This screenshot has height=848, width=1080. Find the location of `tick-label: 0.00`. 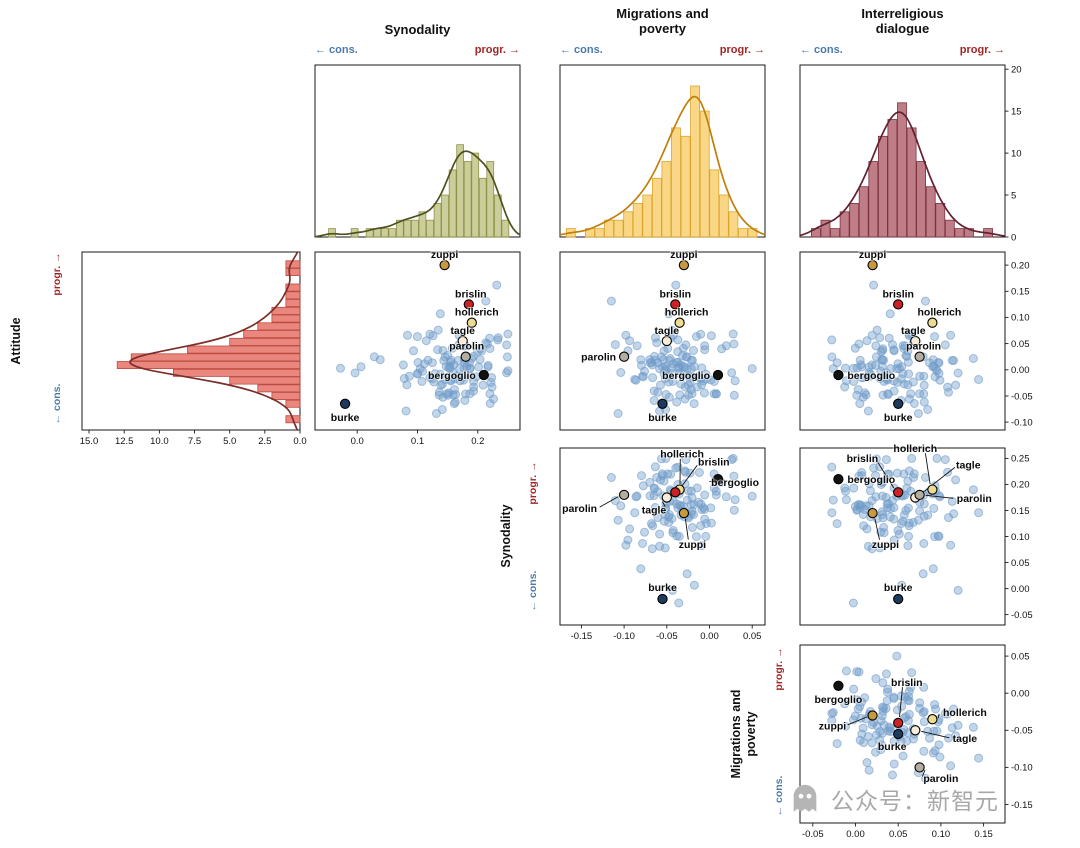

tick-label: 0.00 is located at coordinates (855, 834).